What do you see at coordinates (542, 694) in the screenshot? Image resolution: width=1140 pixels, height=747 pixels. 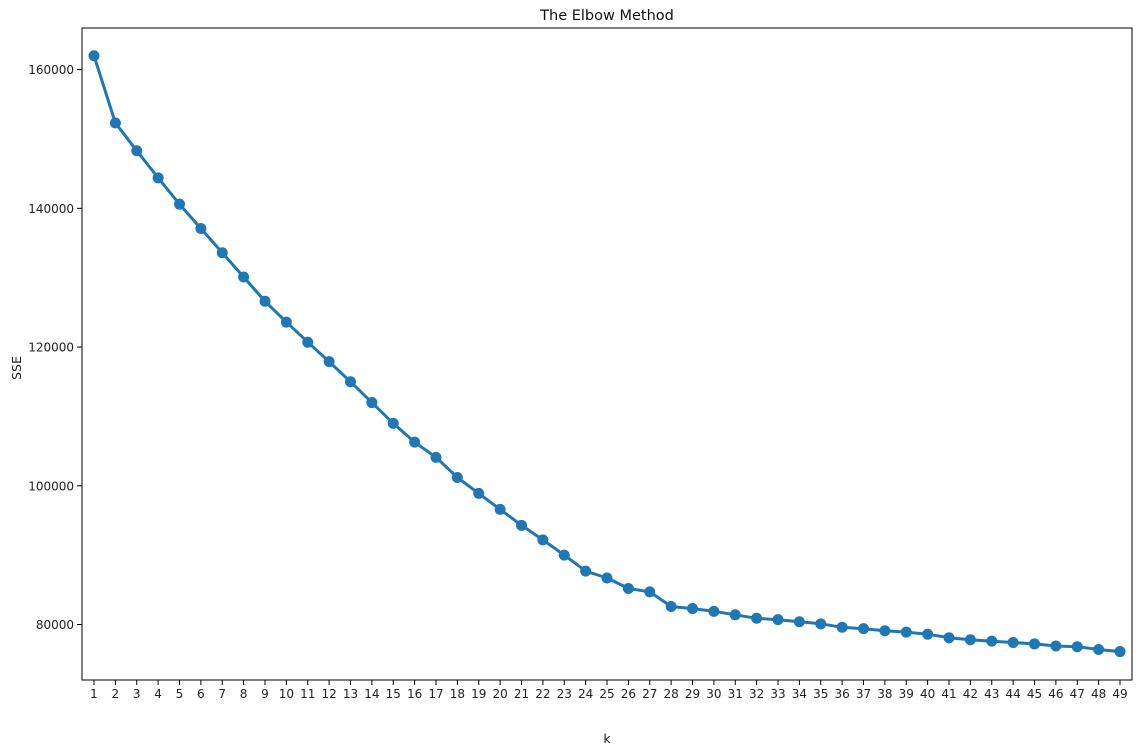 I see `x-tick-label: 22` at bounding box center [542, 694].